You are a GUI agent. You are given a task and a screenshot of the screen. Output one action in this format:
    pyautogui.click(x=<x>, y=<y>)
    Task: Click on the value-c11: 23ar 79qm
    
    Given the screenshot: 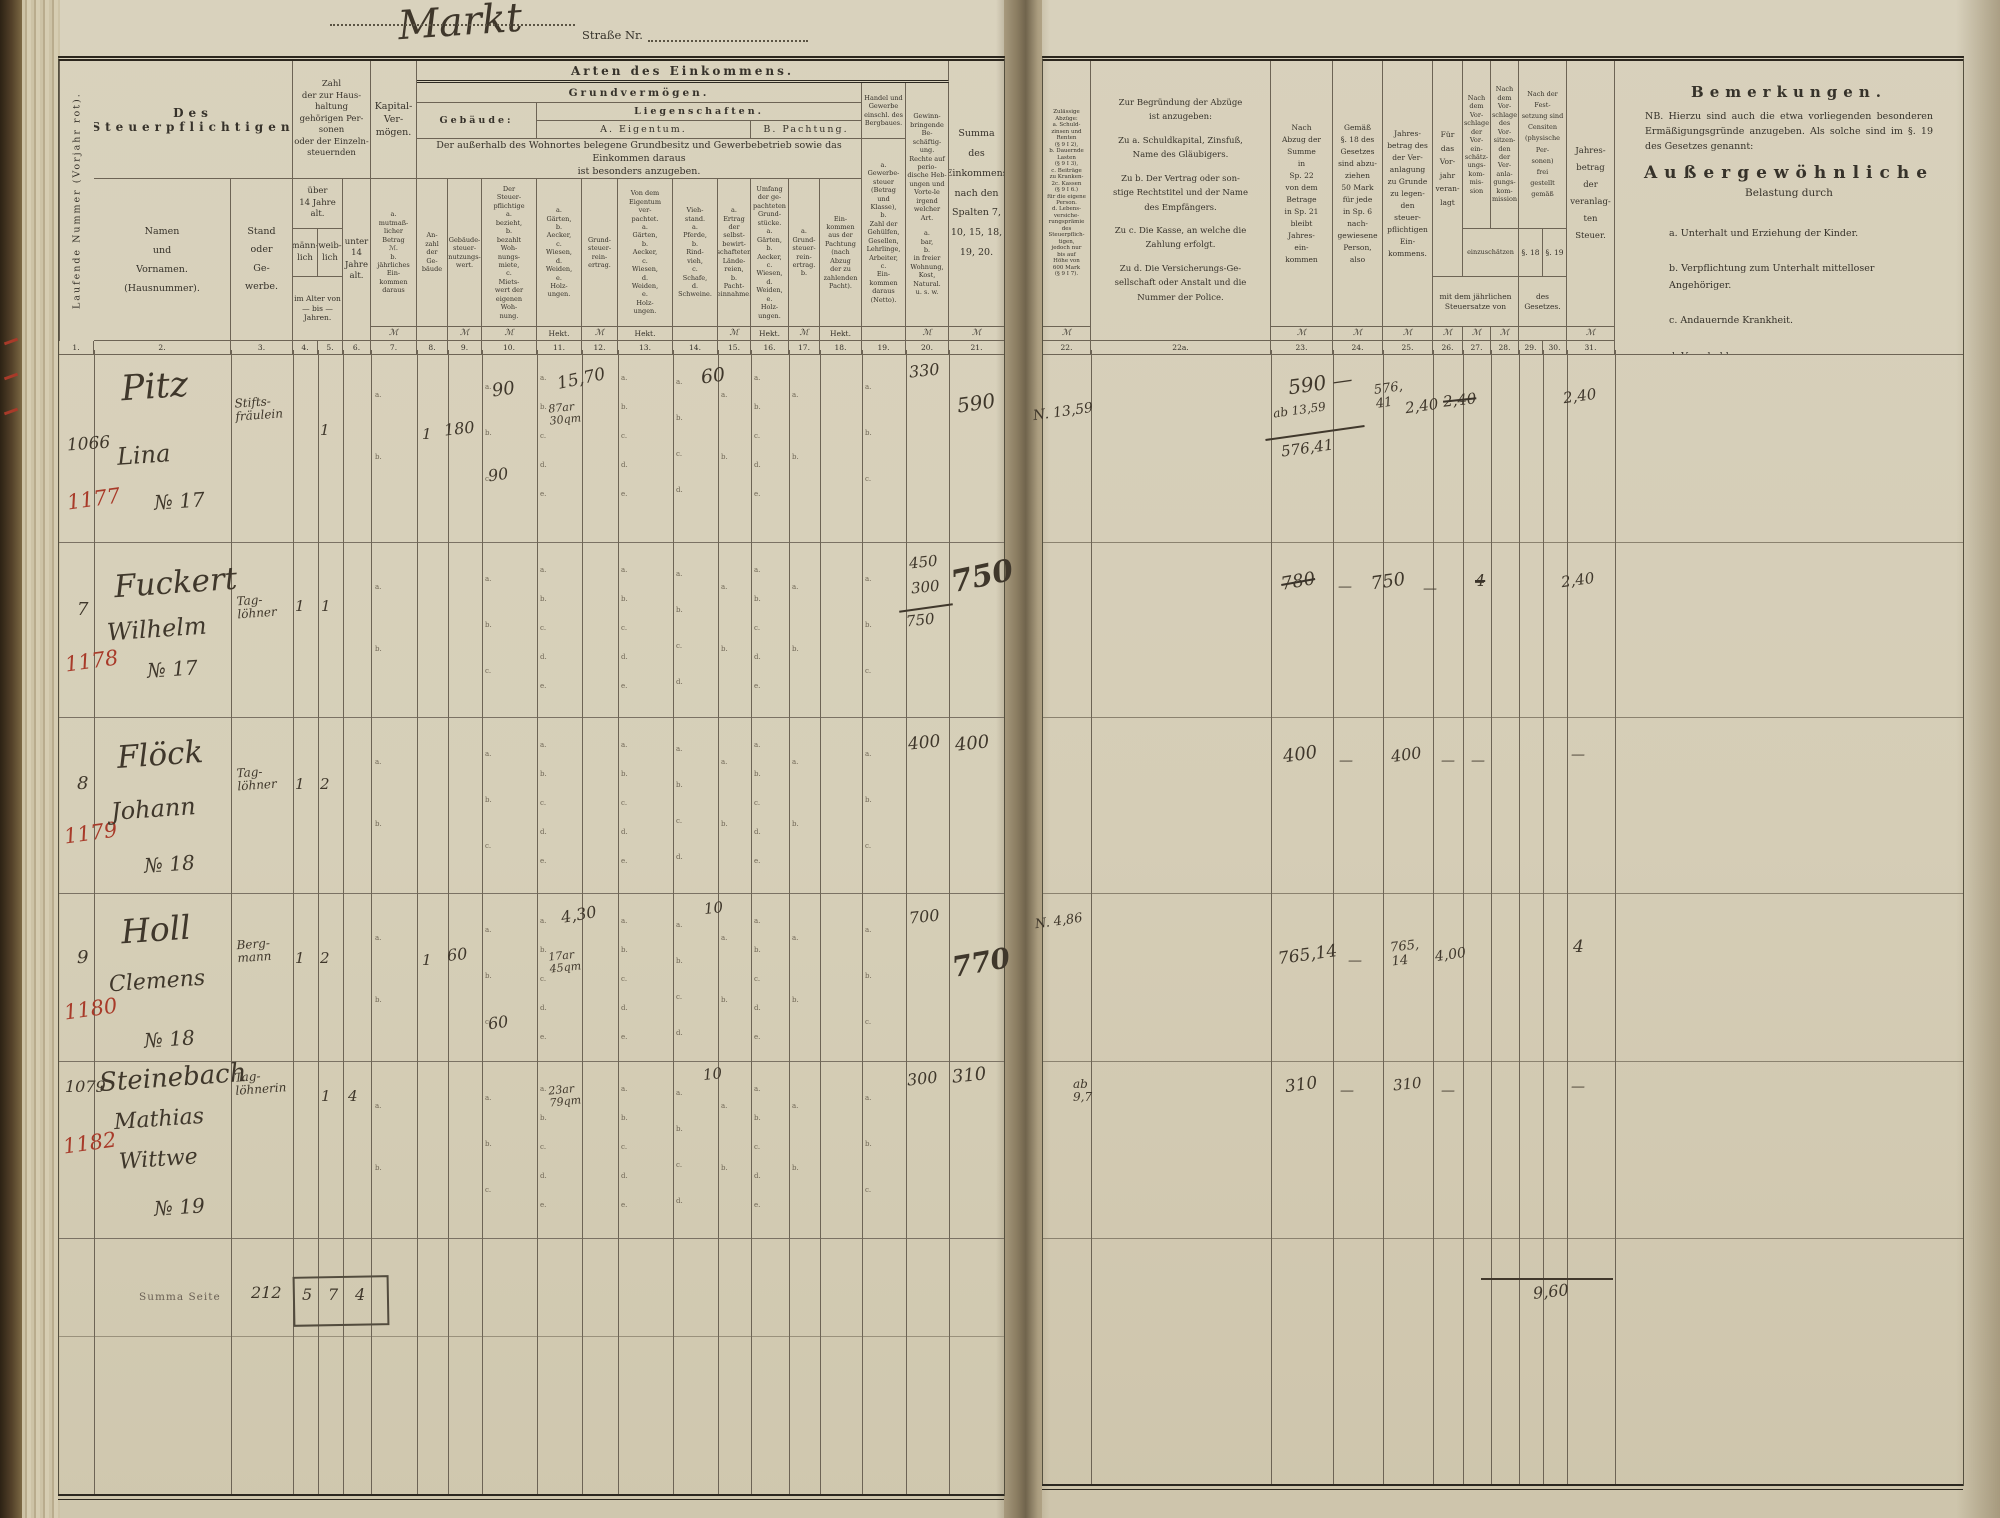 What is the action you would take?
    pyautogui.click(x=564, y=1096)
    